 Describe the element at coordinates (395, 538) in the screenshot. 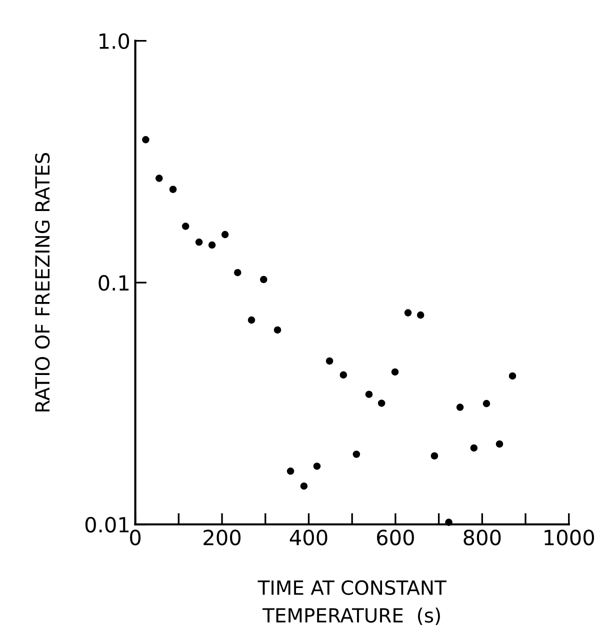

I see `x-tick-label: 600` at that location.